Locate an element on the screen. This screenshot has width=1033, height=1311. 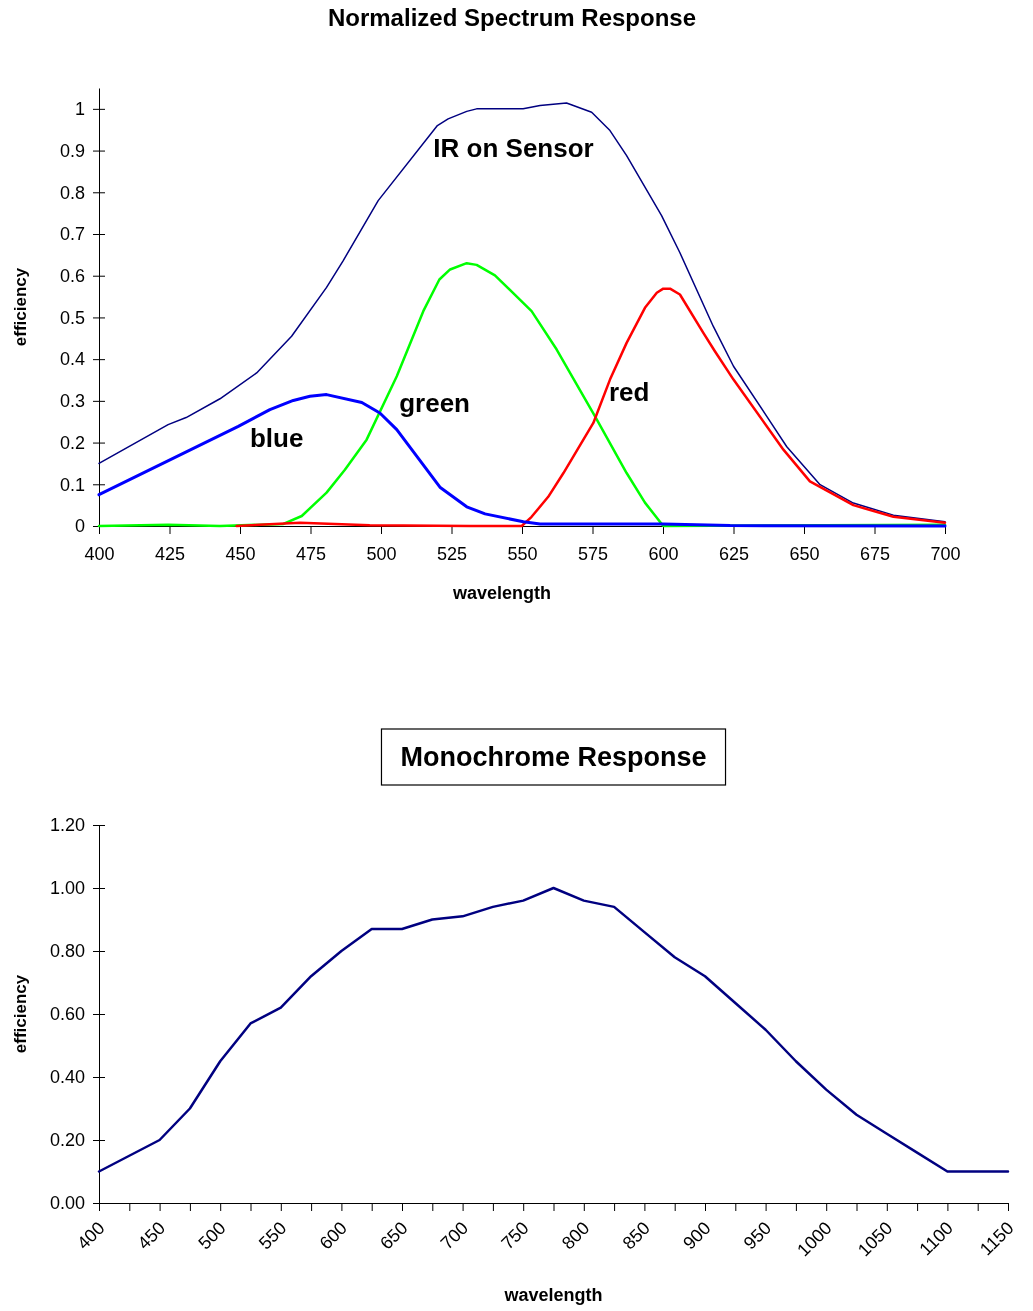
y-tick-label: 0.00 is located at coordinates (67, 1203).